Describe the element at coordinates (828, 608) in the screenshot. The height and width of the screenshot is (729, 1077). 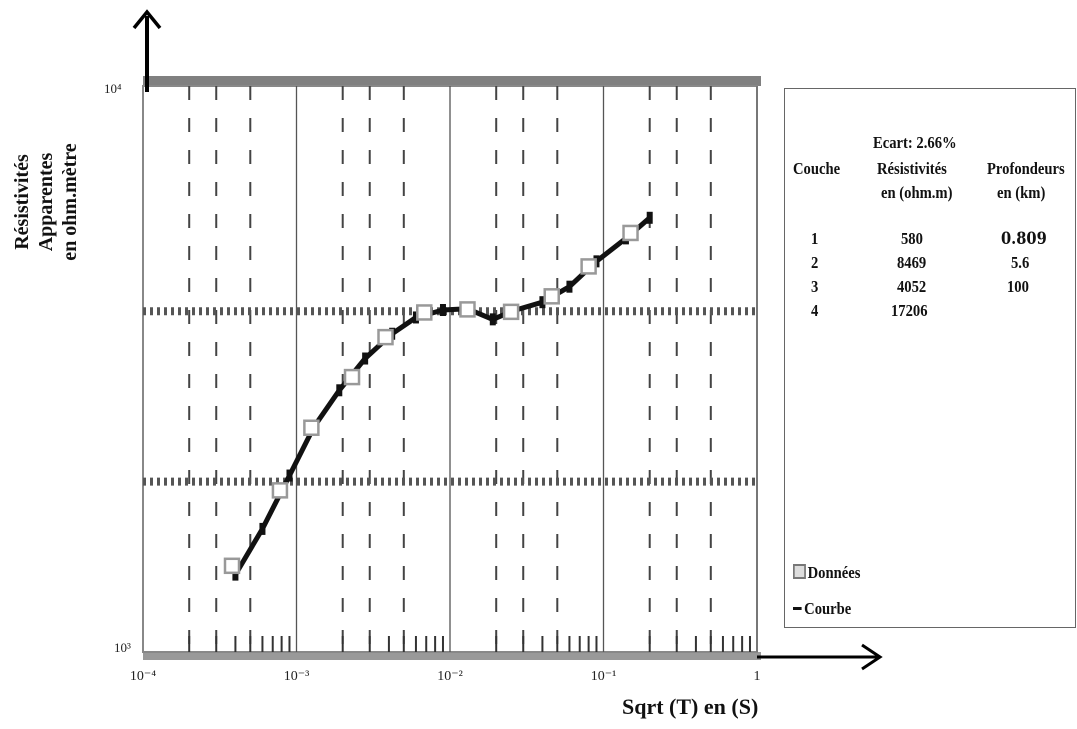
I see `legend-courbe-label: Courbe` at that location.